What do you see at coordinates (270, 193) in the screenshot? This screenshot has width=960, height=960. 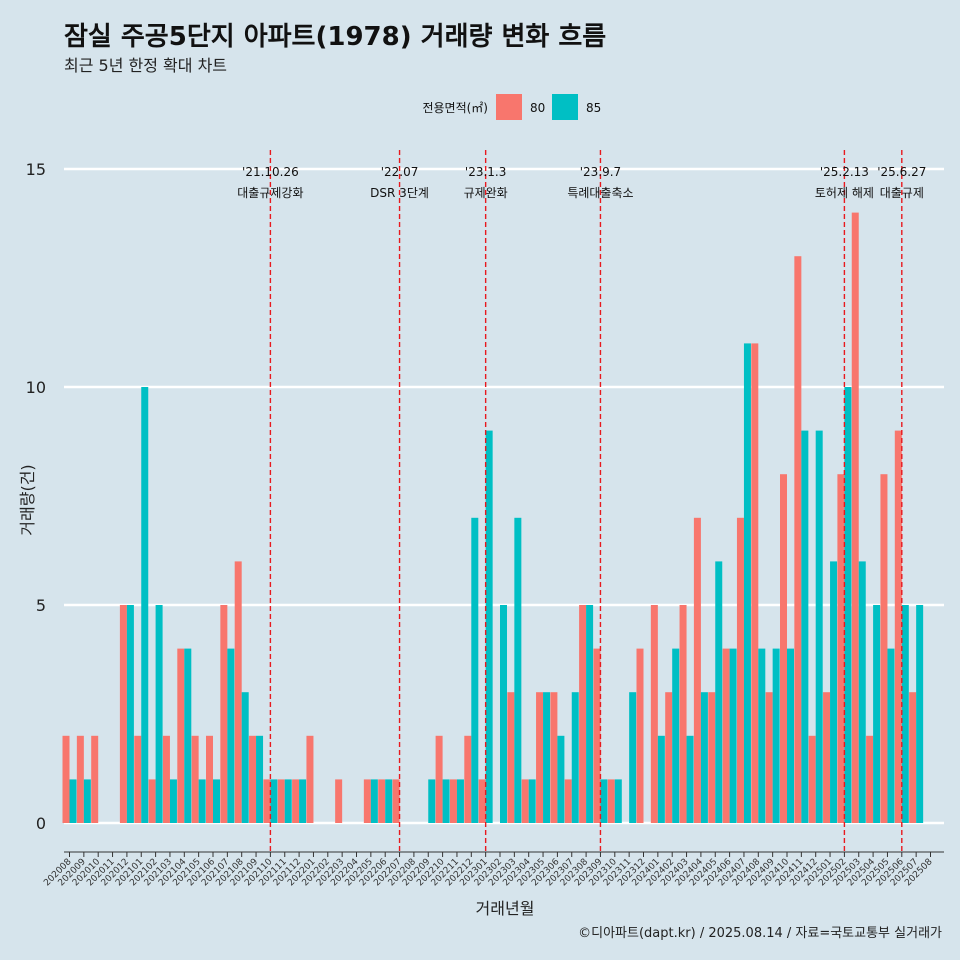 I see `annotation-text: 대출규제강화` at bounding box center [270, 193].